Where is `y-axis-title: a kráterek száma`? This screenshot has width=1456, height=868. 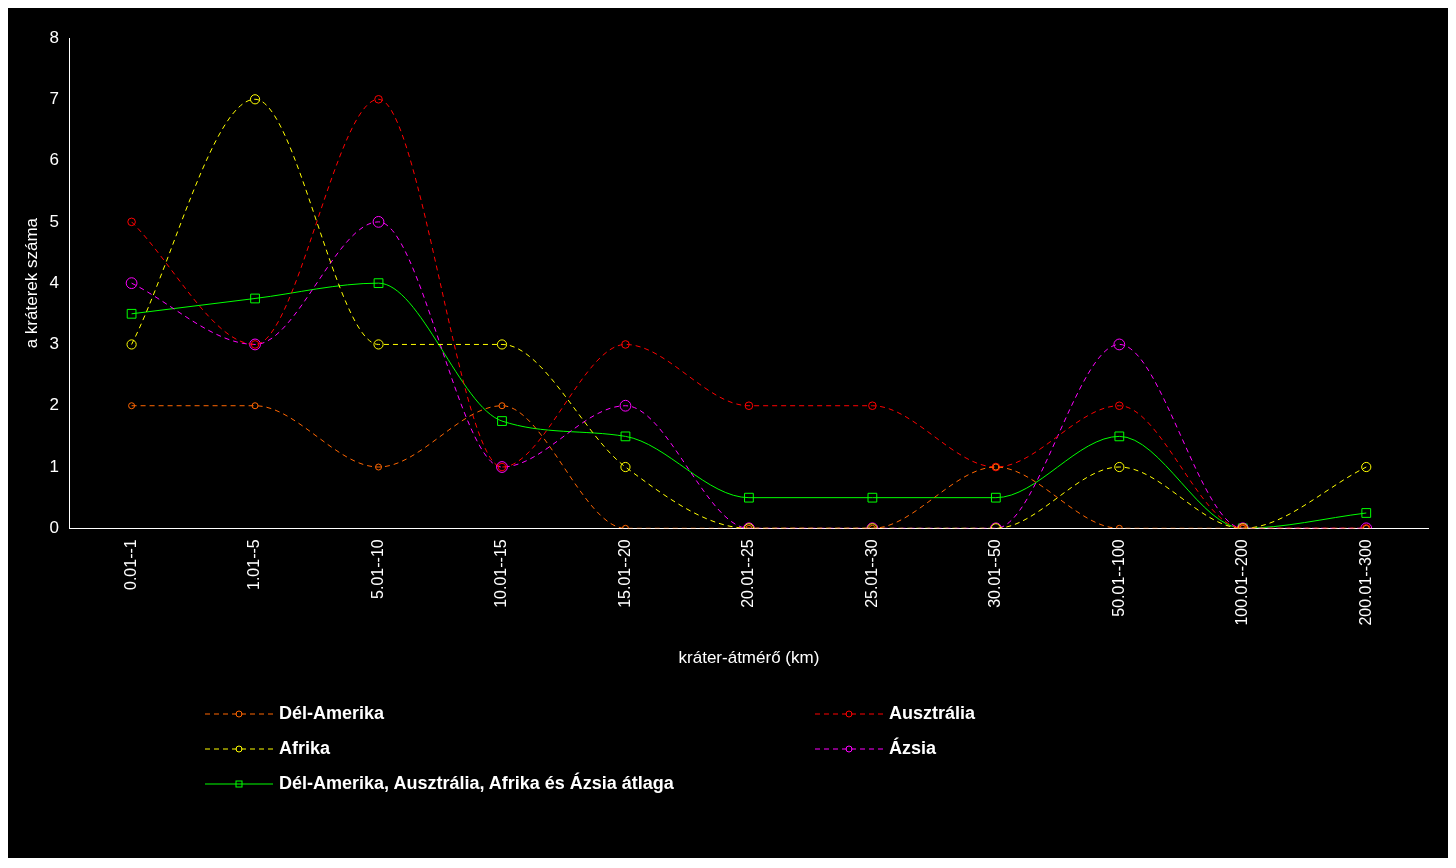
y-axis-title: a kráterek száma is located at coordinates (31, 283).